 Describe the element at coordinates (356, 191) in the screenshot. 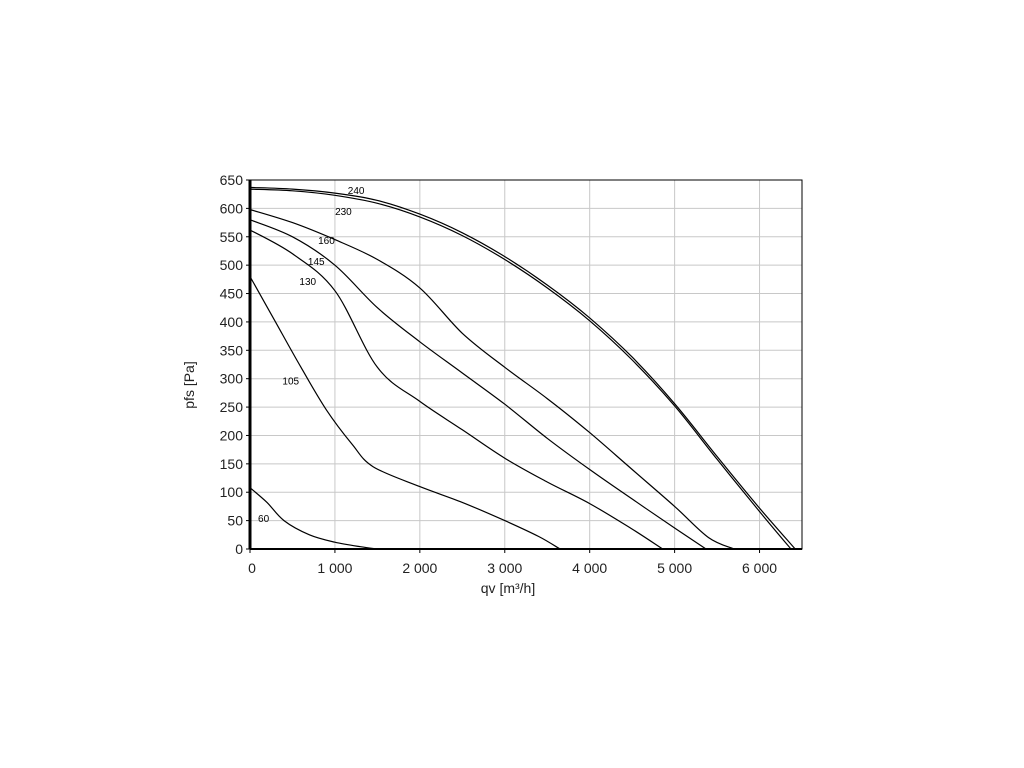

I see `curve-label-240: 240` at that location.